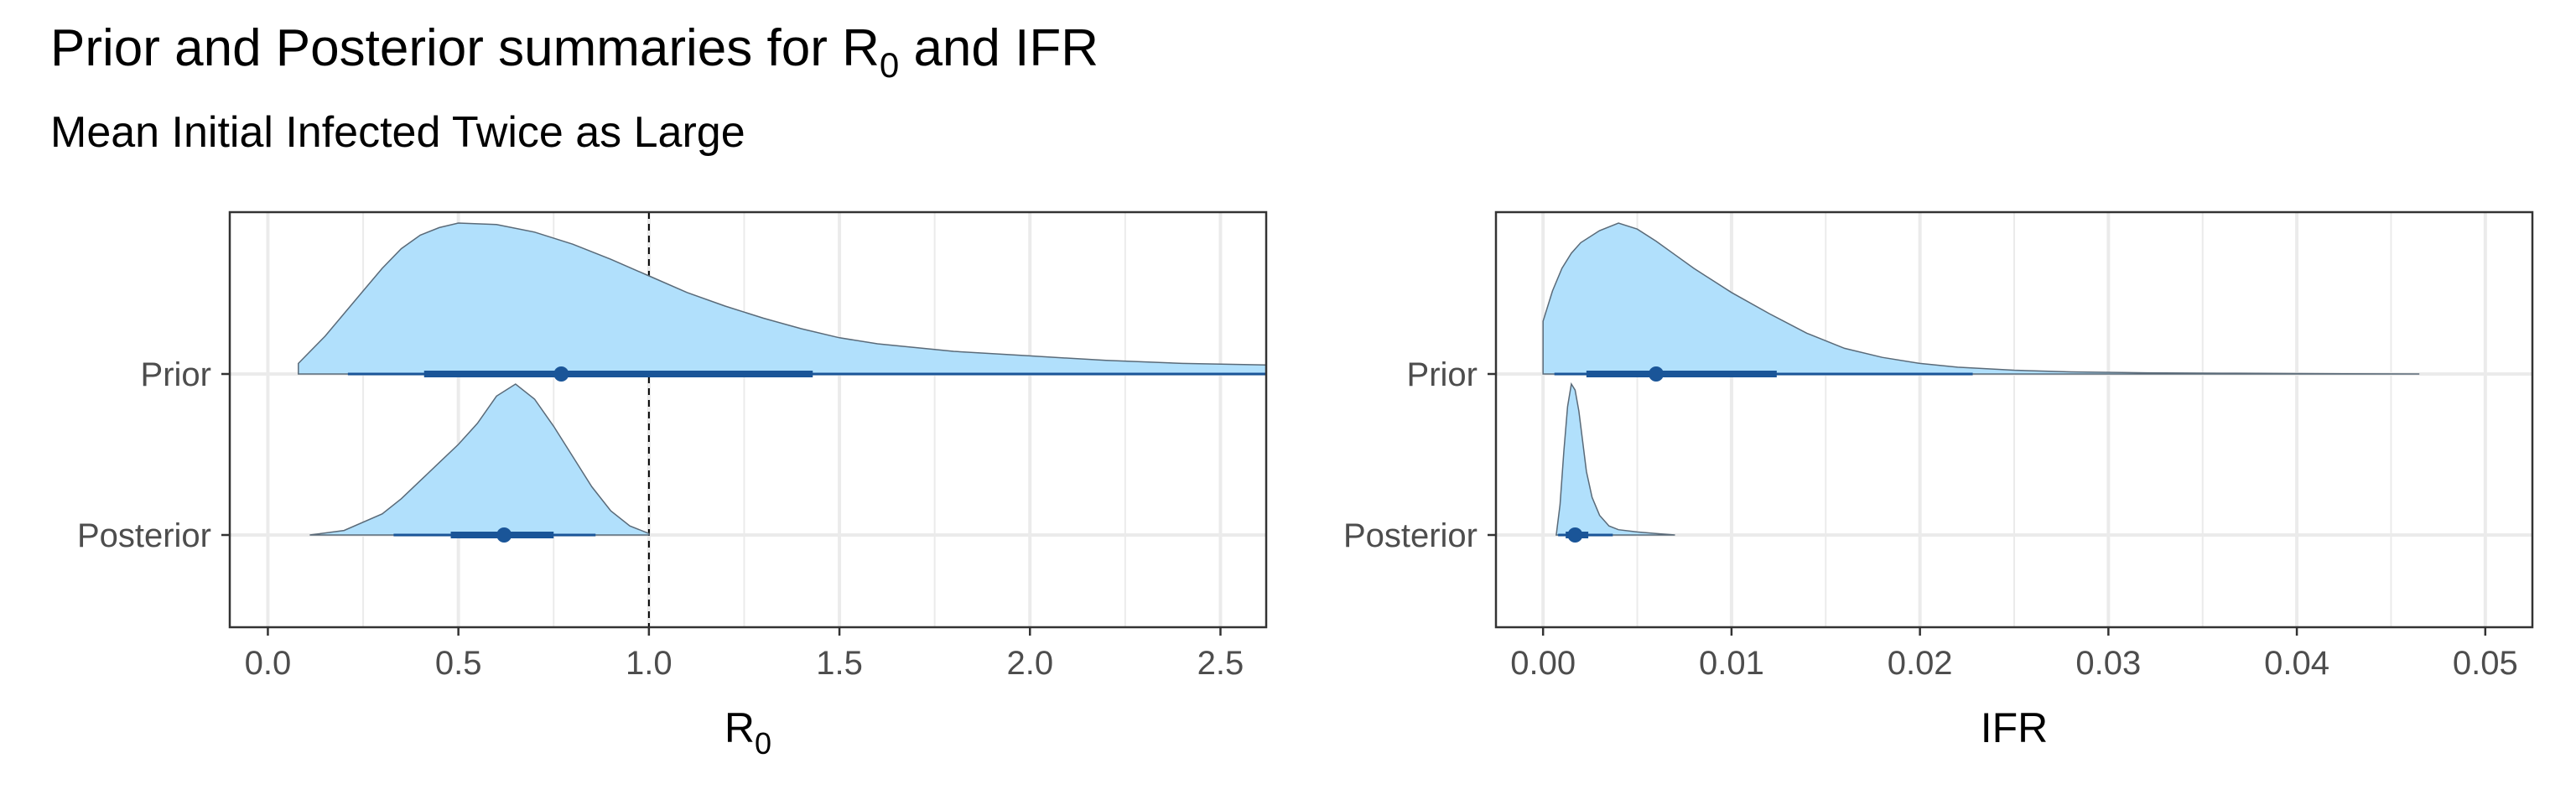 The height and width of the screenshot is (805, 2576). I want to click on x-axis-title: R0, so click(747, 732).